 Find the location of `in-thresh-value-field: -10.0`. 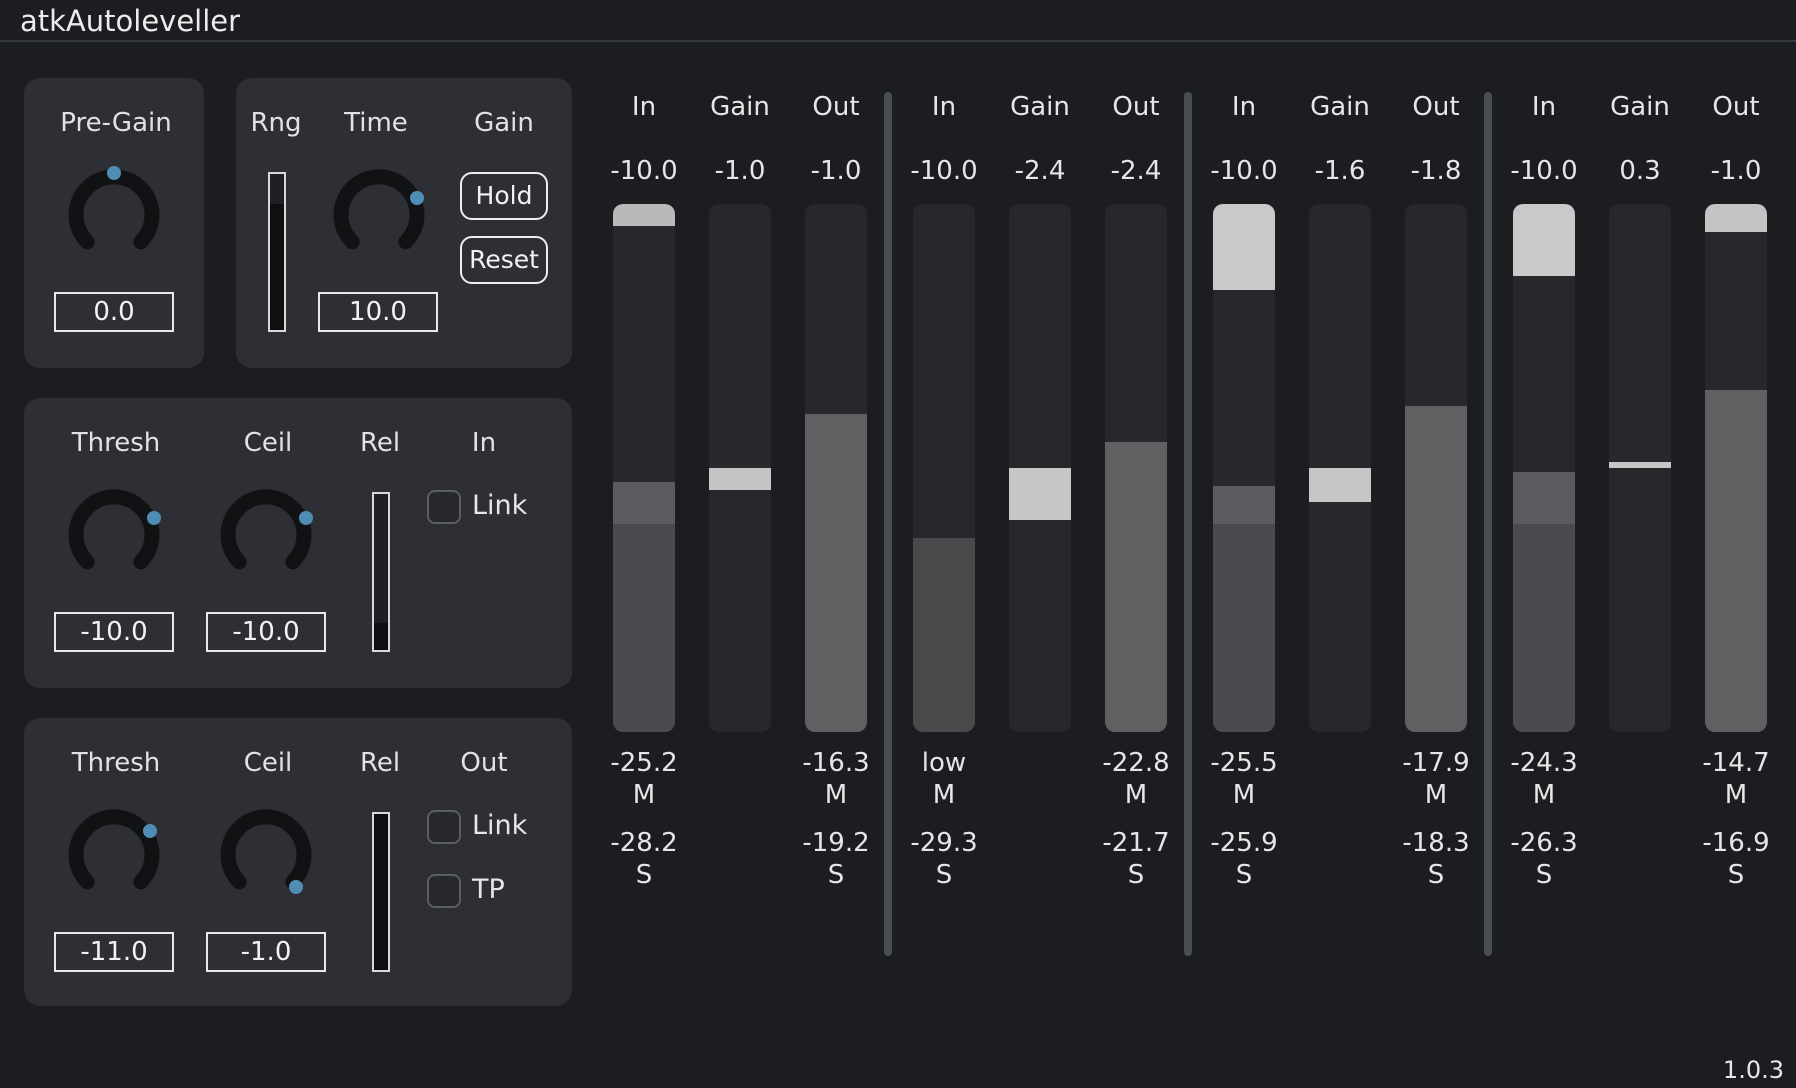

in-thresh-value-field: -10.0 is located at coordinates (114, 632).